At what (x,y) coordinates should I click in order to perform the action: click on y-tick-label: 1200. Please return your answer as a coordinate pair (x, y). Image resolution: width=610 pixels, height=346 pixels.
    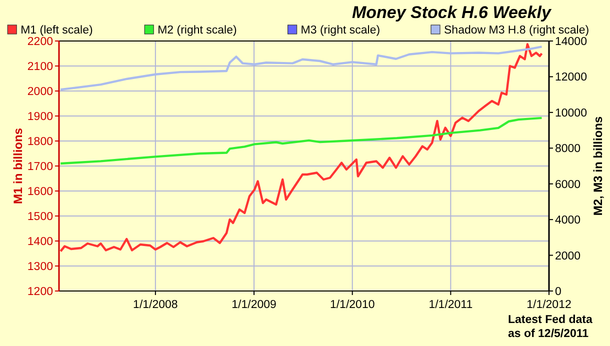
    Looking at the image, I should click on (40, 292).